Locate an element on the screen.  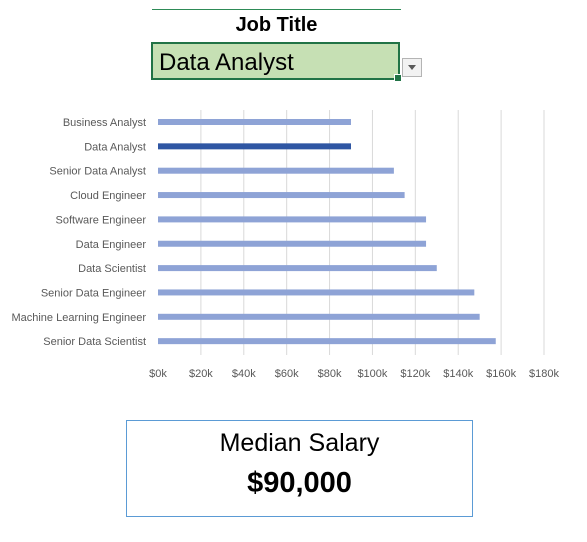
x-tick-label: $100k is located at coordinates (372, 374).